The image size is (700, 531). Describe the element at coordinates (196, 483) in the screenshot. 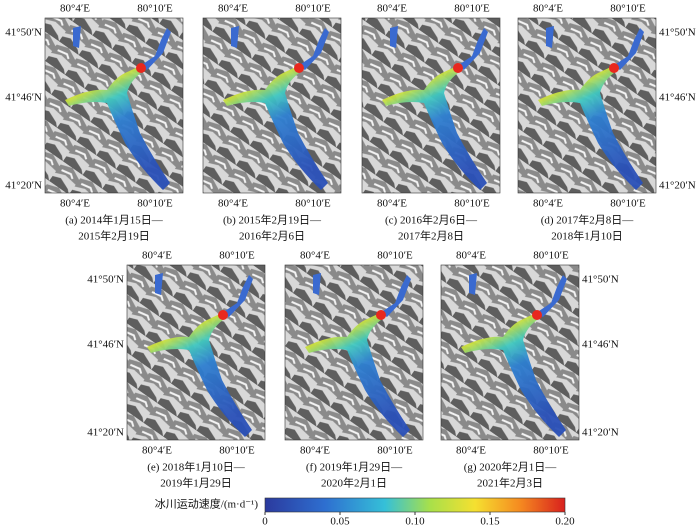

I see `panel-caption: 2019年1月29日` at that location.